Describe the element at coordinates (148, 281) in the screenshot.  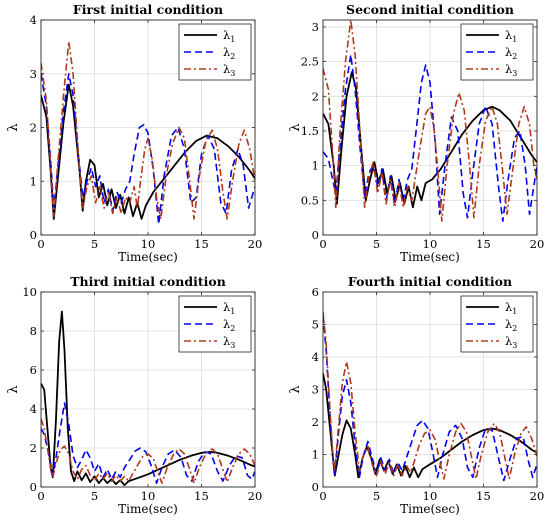
I see `chart-title: Third initial condition` at that location.